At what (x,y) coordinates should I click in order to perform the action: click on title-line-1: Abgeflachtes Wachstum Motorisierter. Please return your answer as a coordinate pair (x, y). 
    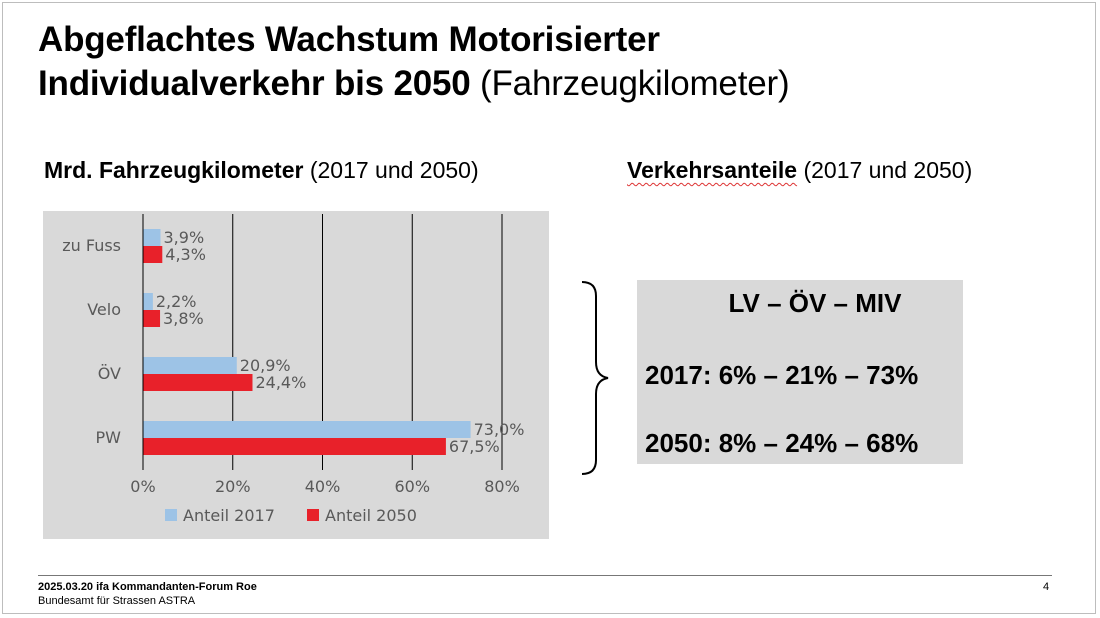
    Looking at the image, I should click on (349, 39).